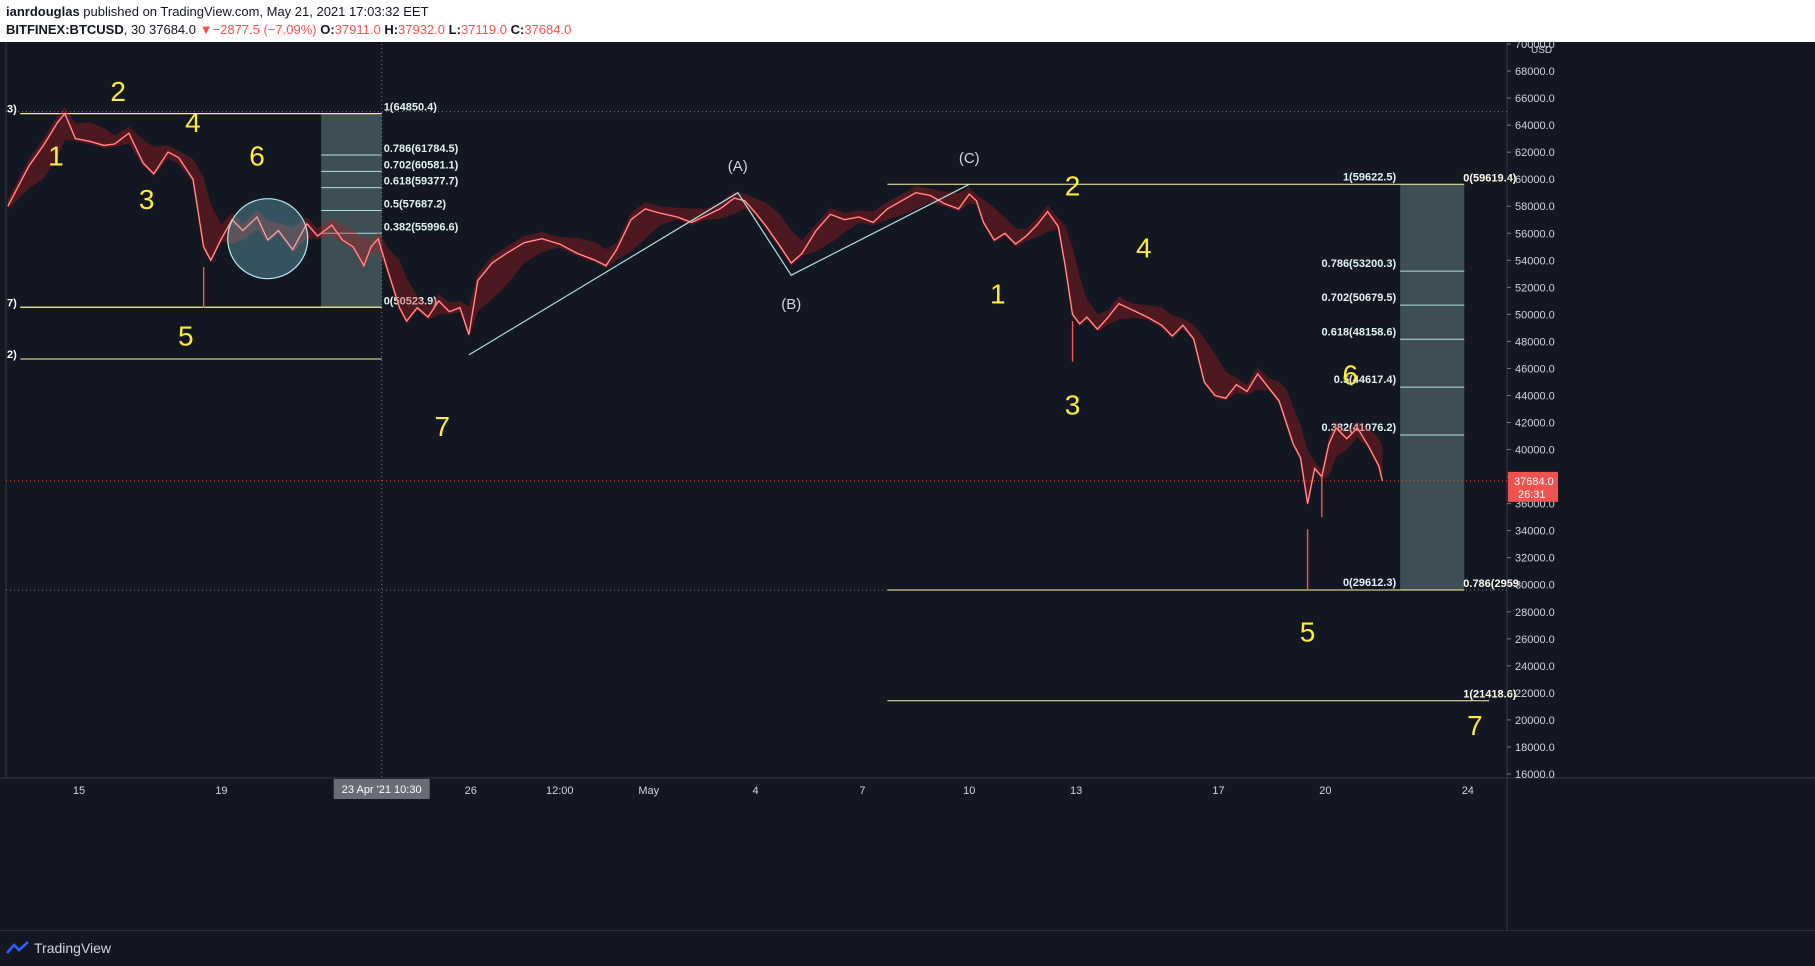  Describe the element at coordinates (1073, 185) in the screenshot. I see `wave-count-label: 2` at that location.